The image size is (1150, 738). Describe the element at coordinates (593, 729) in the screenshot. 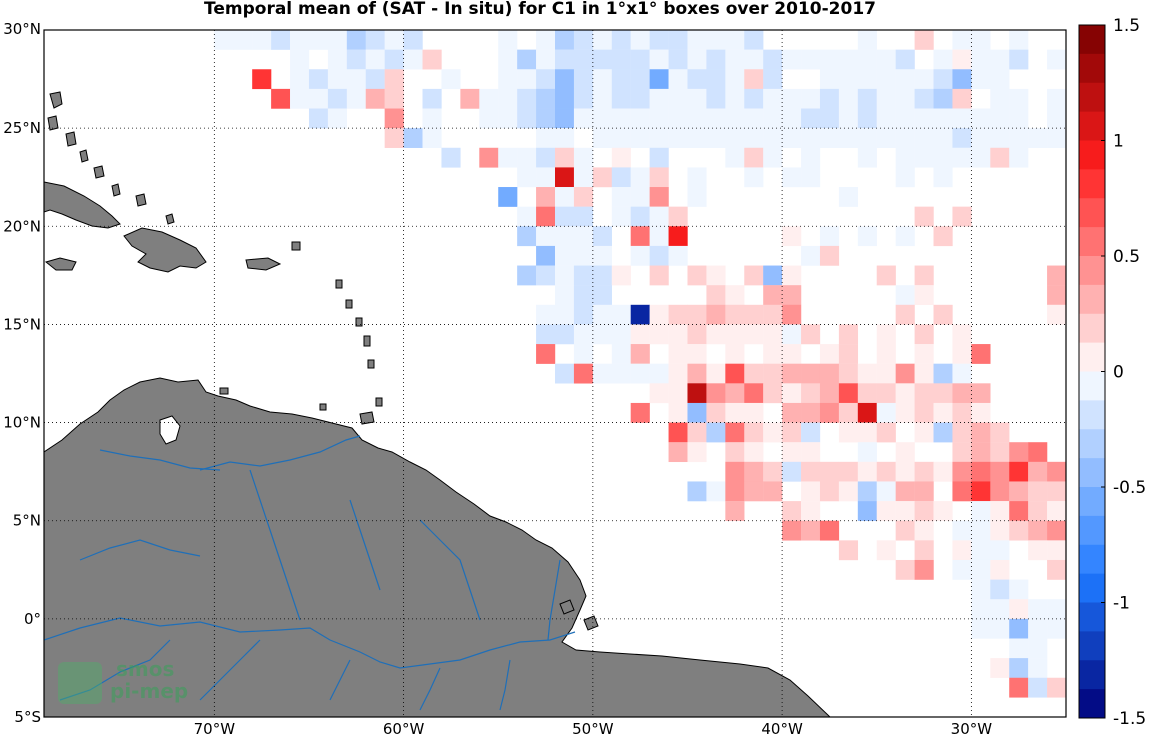

I see `lon-tick-labels: 70°W 60°W 50°W 40°W 30°W` at that location.